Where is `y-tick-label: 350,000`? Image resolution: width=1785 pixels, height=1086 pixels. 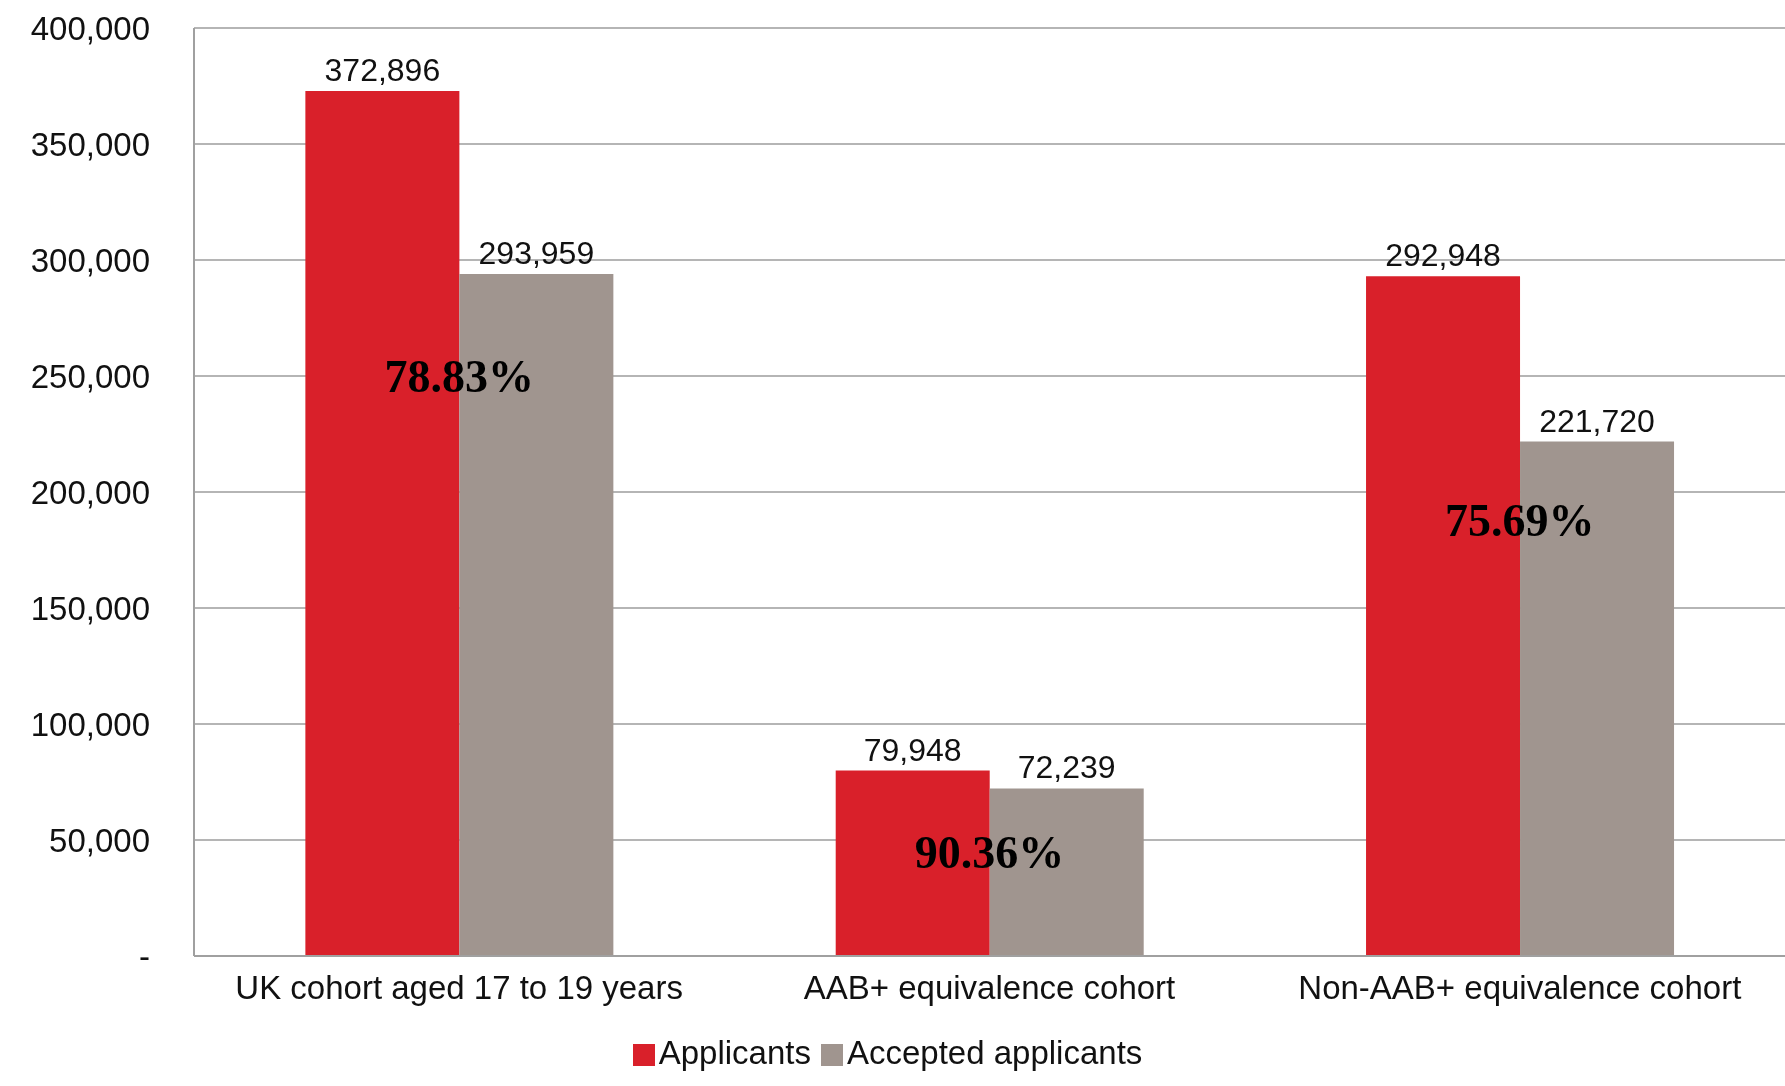 y-tick-label: 350,000 is located at coordinates (90, 144).